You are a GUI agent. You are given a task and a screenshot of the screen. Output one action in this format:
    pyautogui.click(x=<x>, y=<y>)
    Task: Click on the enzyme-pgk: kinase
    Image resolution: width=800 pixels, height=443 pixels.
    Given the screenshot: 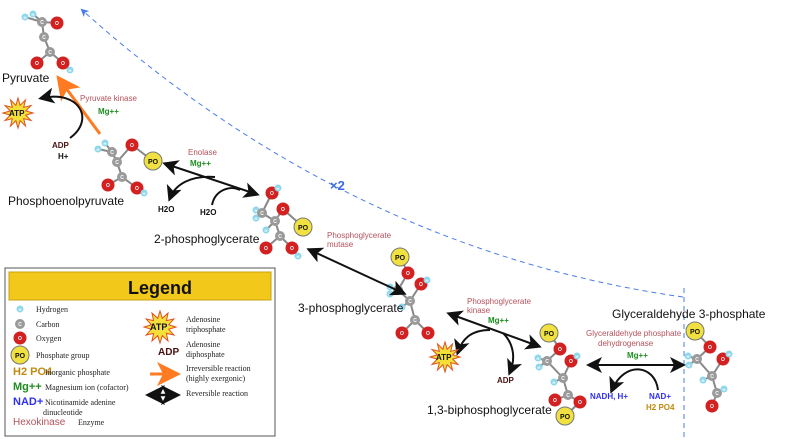 What is the action you would take?
    pyautogui.click(x=479, y=310)
    